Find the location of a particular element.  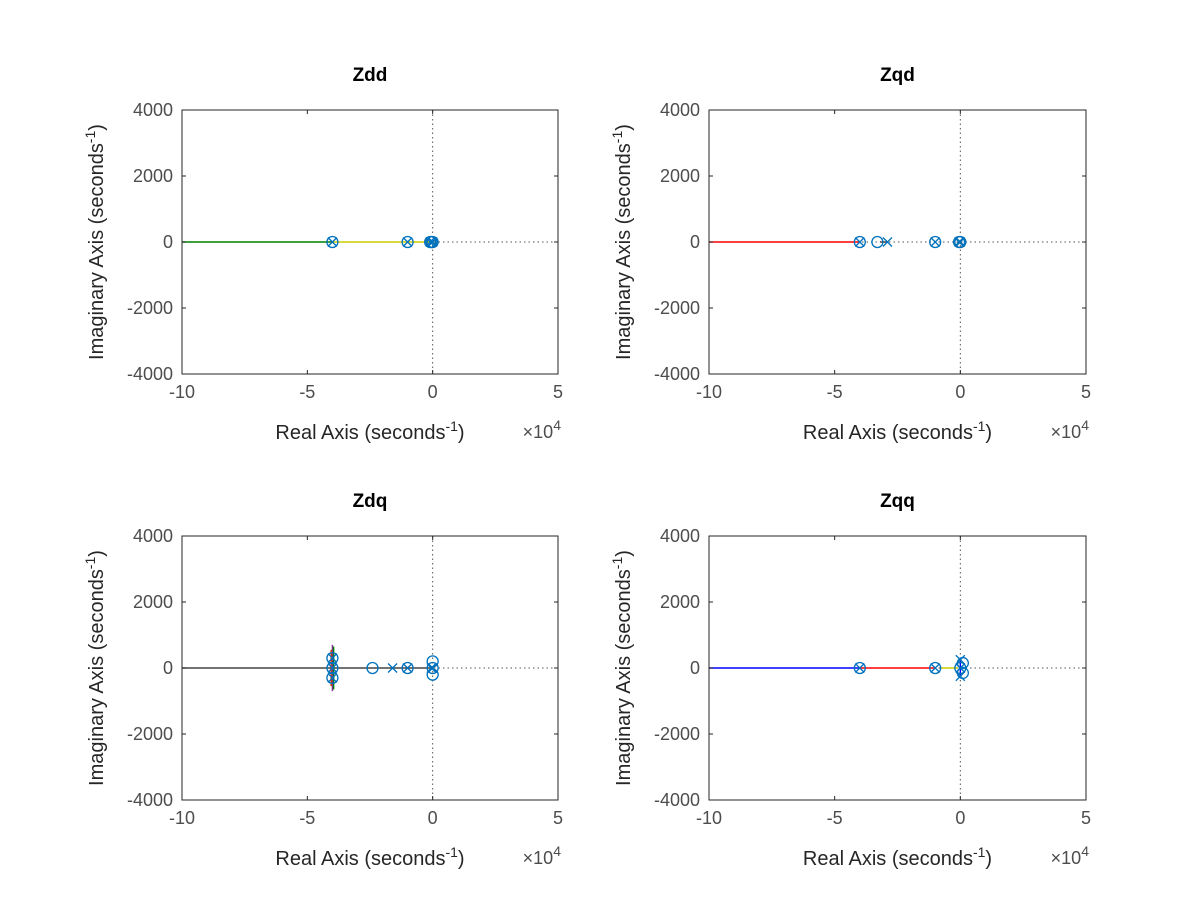

chart-title: Zdd is located at coordinates (370, 75).